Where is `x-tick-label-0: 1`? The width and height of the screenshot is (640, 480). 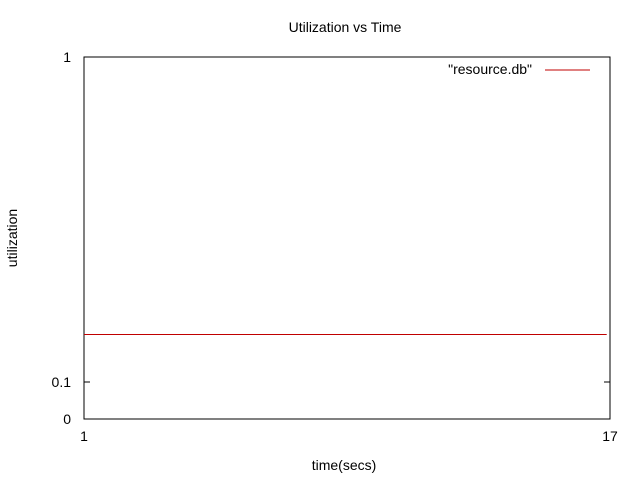
x-tick-label-0: 1 is located at coordinates (84, 436).